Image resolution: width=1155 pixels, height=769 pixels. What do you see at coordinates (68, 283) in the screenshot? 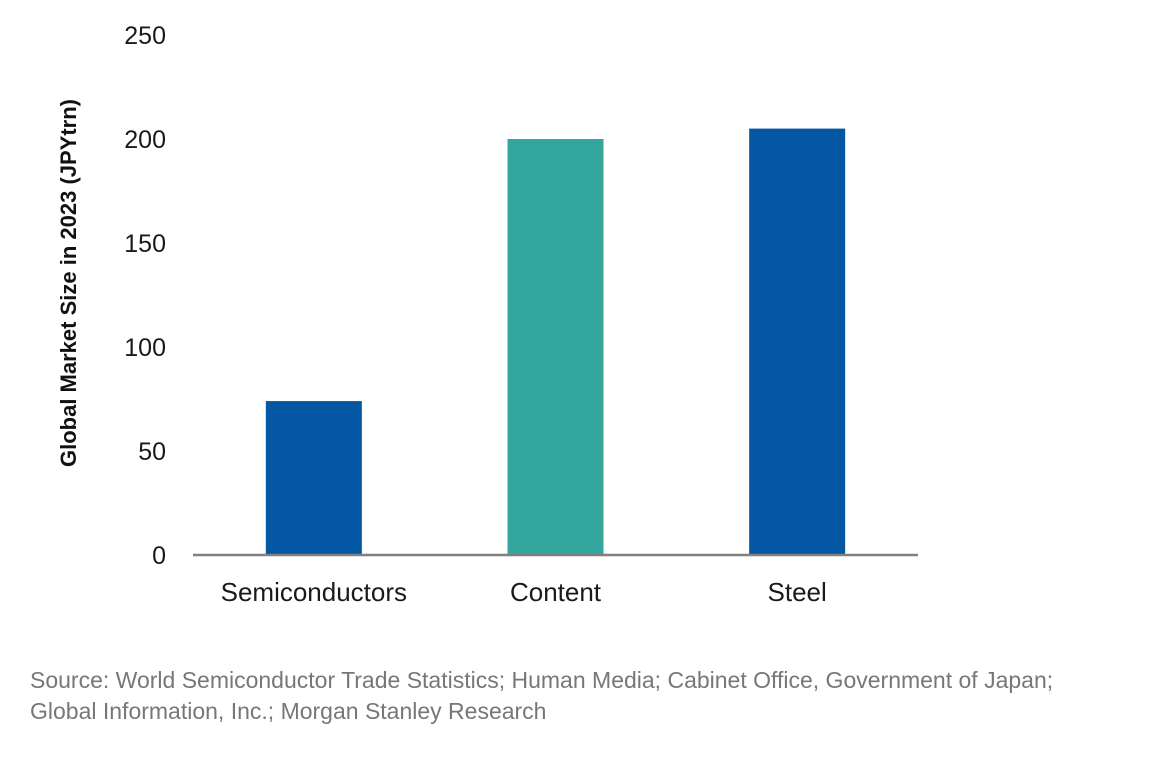
I see `y-axis-title: Global Market Size in 2023 (JPYtrn)` at bounding box center [68, 283].